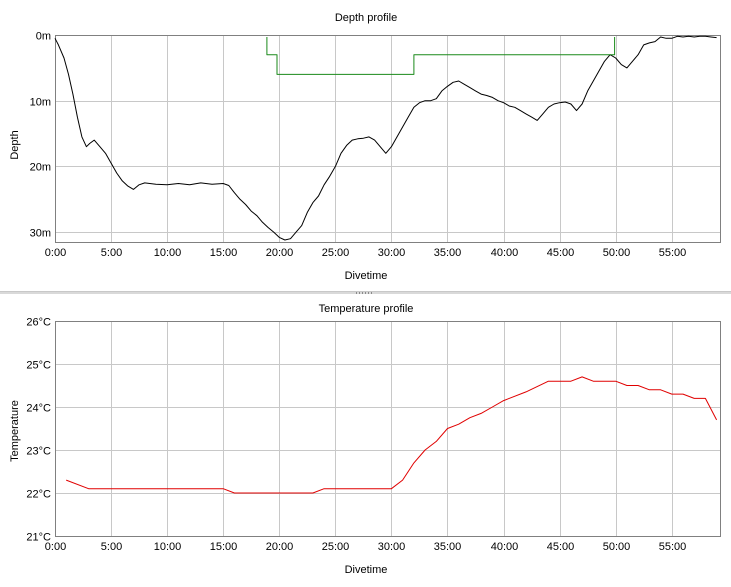 The height and width of the screenshot is (587, 731). What do you see at coordinates (38, 538) in the screenshot?
I see `y-tick-label: 21°C` at bounding box center [38, 538].